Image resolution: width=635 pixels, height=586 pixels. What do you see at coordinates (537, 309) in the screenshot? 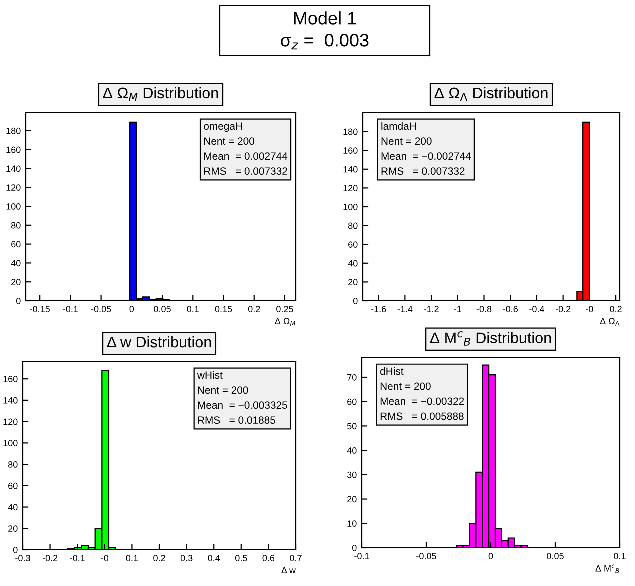
I see `x-tick-label: -0.4` at bounding box center [537, 309].